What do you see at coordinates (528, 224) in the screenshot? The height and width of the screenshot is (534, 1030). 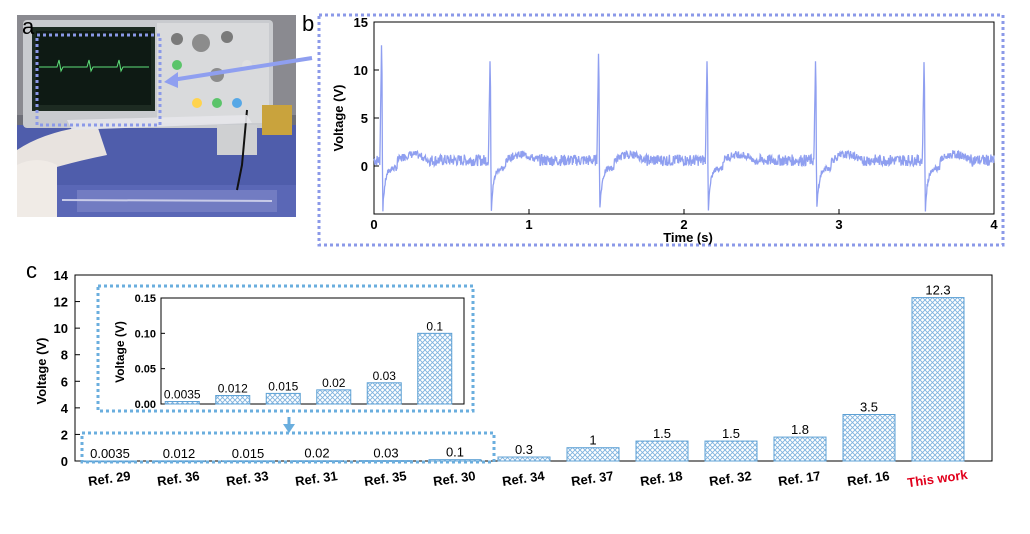 I see `line-x-tick-label: 1` at bounding box center [528, 224].